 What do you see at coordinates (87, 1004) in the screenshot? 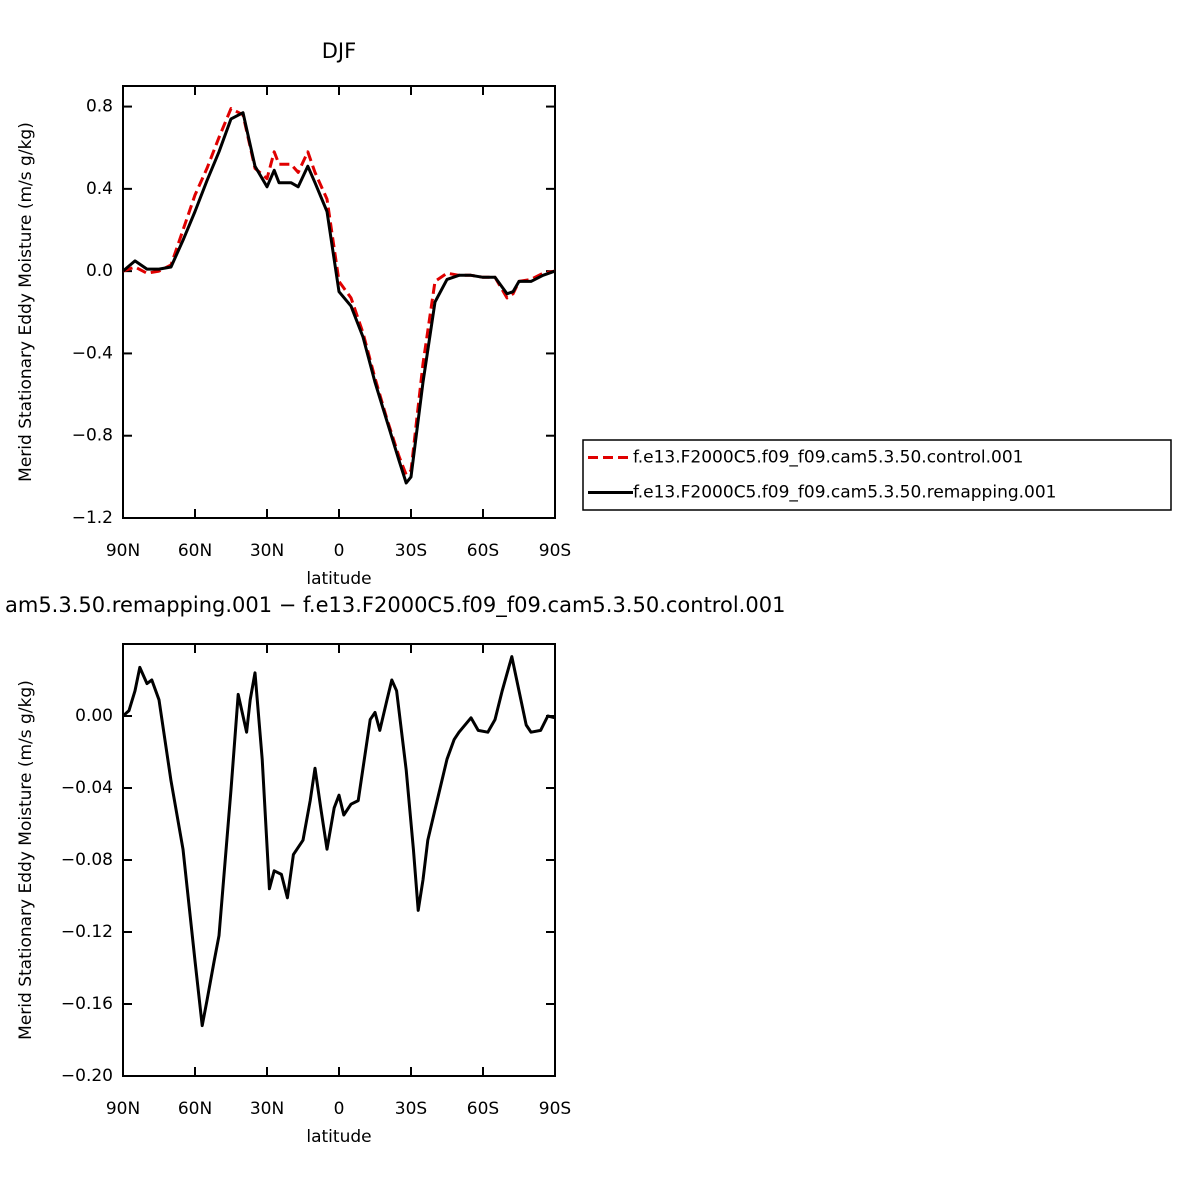
I see `y-tick-label: −0.16` at bounding box center [87, 1004].